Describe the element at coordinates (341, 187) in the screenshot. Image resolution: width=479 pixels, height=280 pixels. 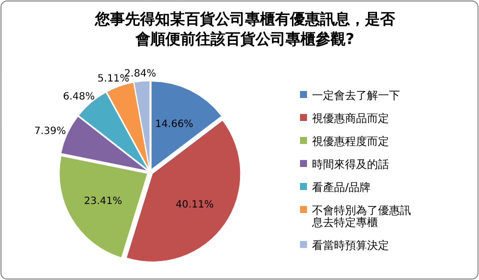
I see `legend-label: 看產品/品牌` at that location.